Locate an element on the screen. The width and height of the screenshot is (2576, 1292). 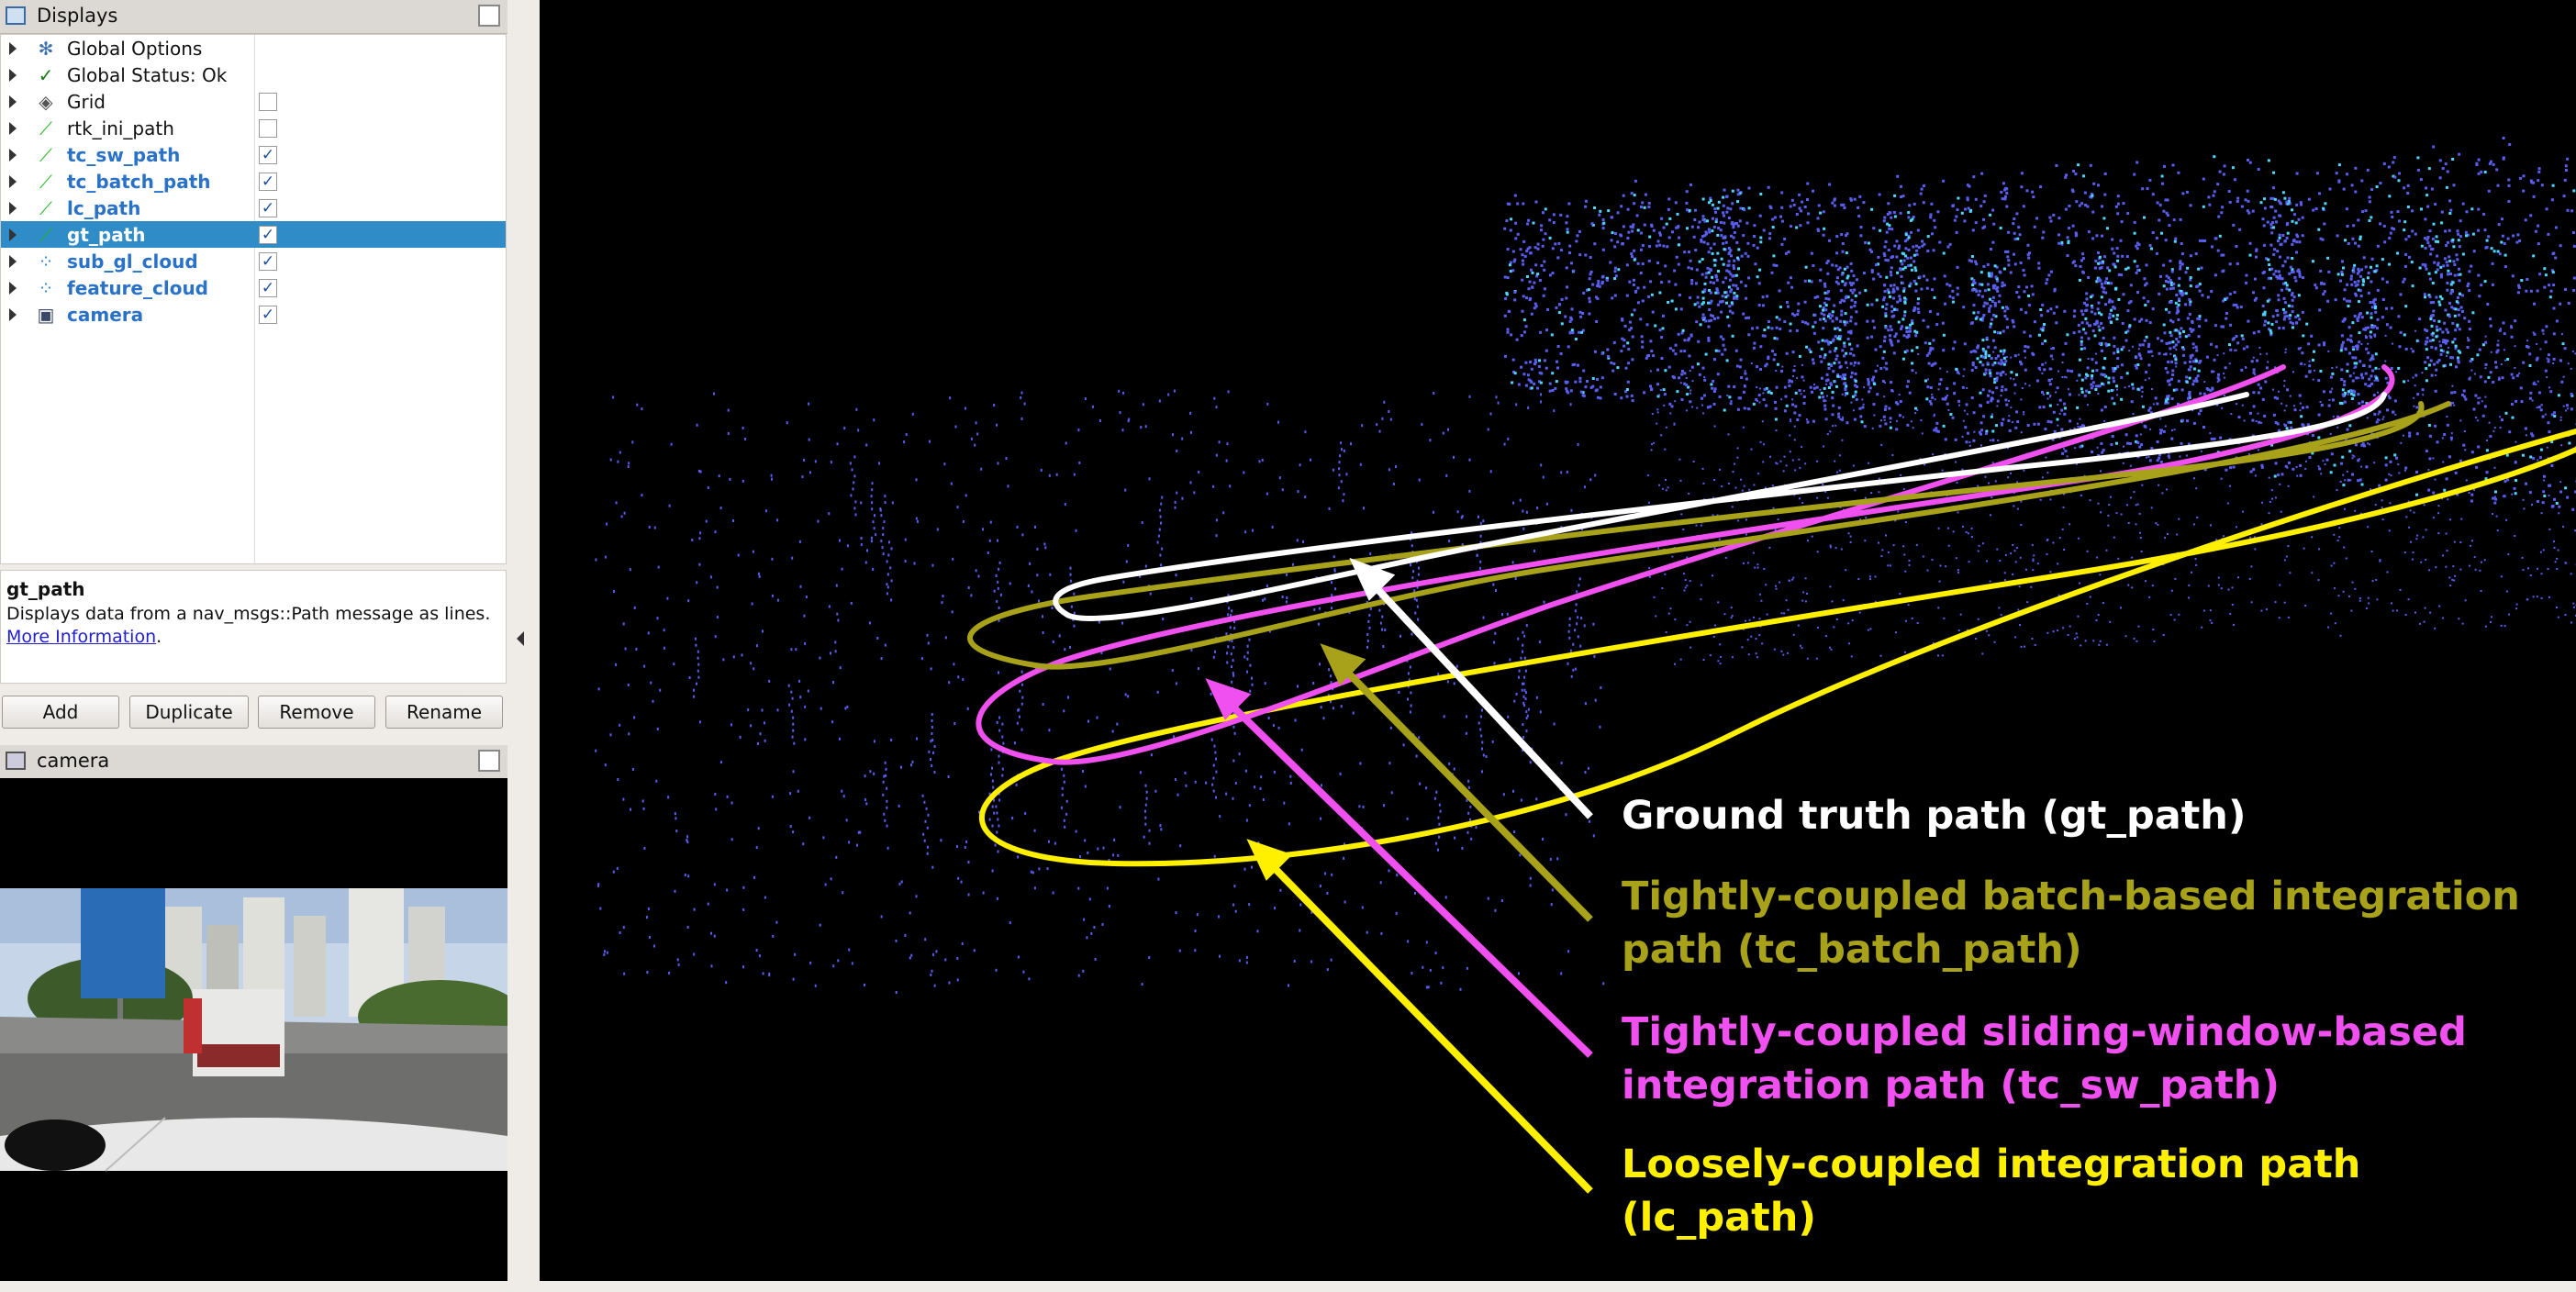
camera-icon is located at coordinates (16, 761).